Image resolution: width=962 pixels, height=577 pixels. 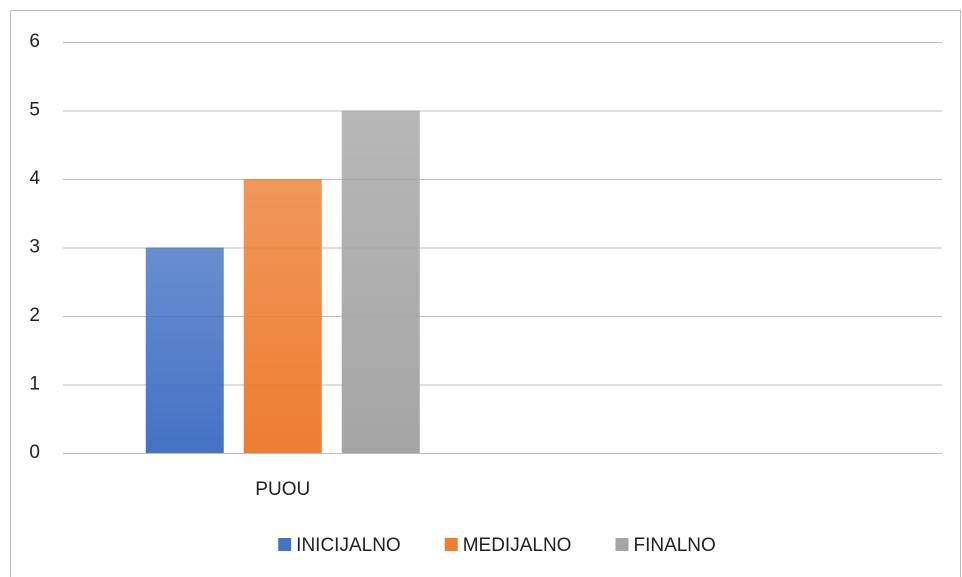 I want to click on y-tick-label: 0, so click(x=34, y=452).